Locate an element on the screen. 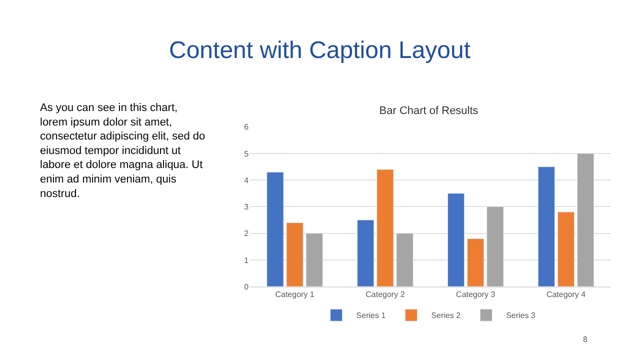 The height and width of the screenshot is (360, 640). legend-label: Series 2 is located at coordinates (446, 315).